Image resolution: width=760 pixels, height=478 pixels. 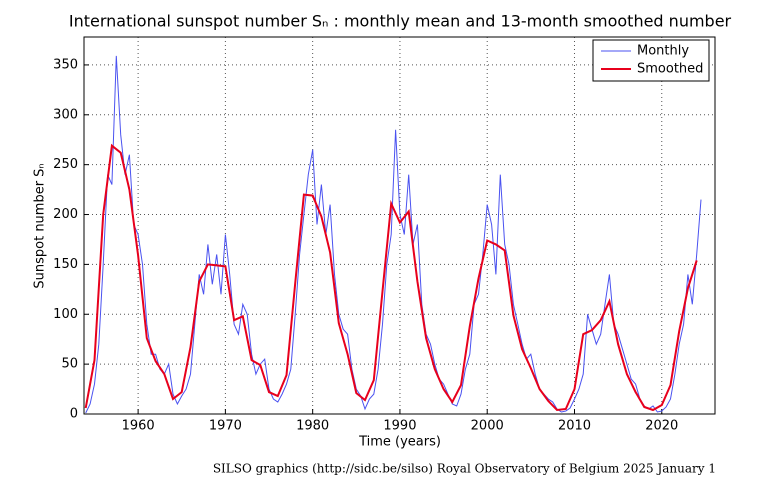 What do you see at coordinates (225, 426) in the screenshot?
I see `x-tick-label: 1970` at bounding box center [225, 426].